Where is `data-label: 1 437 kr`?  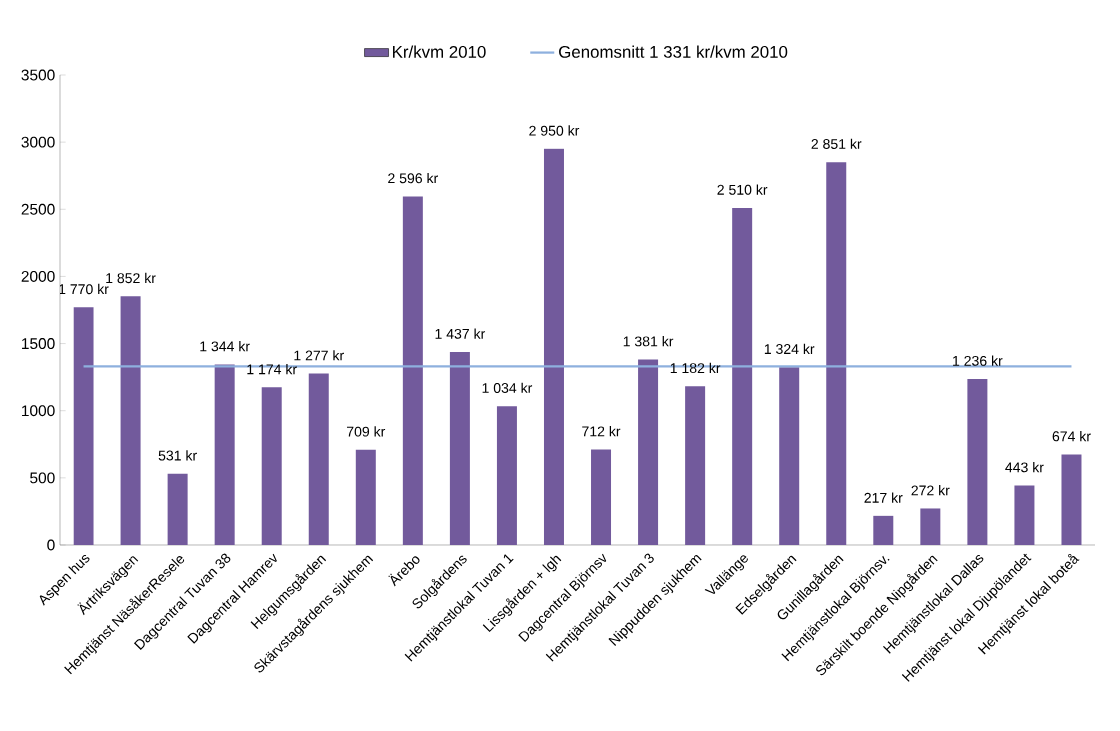
data-label: 1 437 kr is located at coordinates (460, 333).